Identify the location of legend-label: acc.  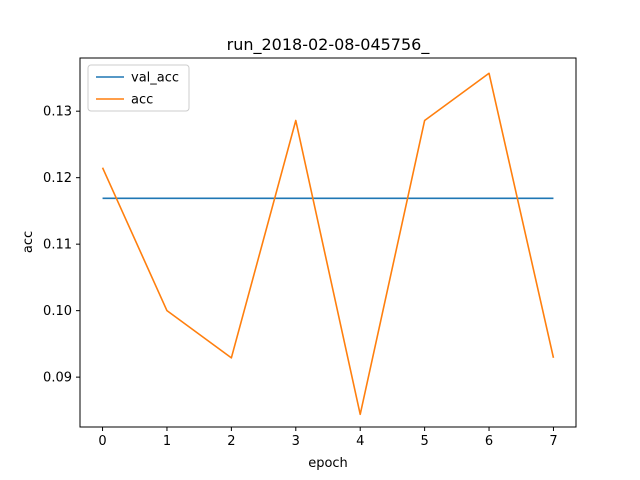
(142, 100).